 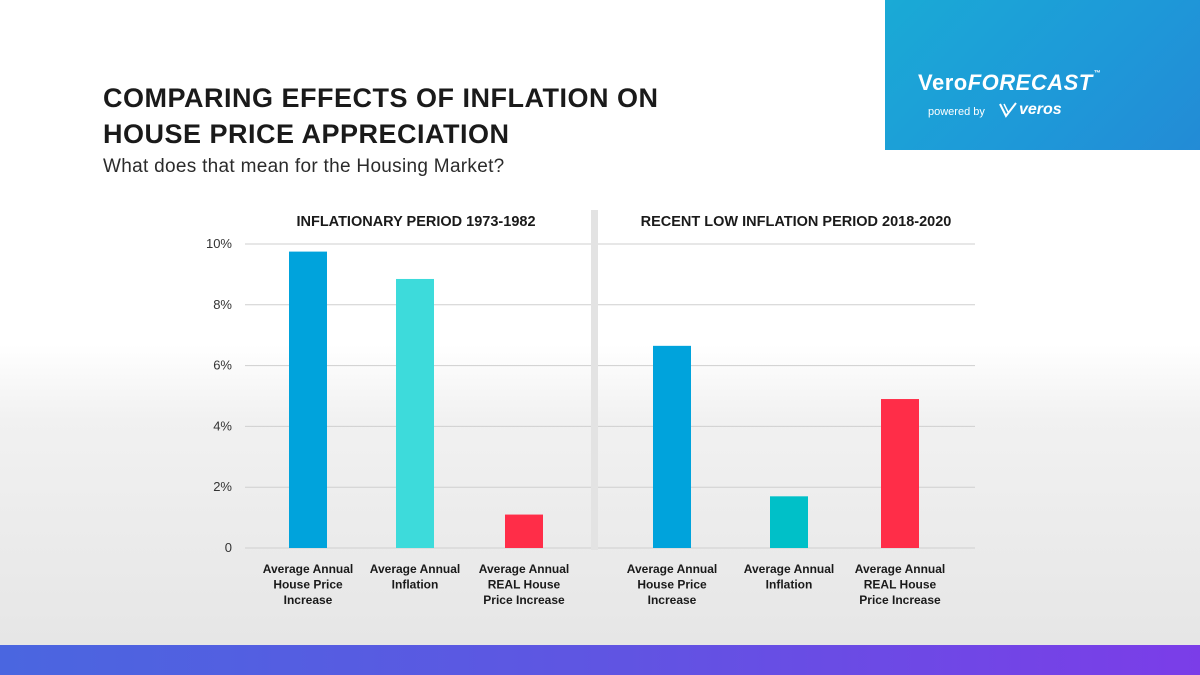 I want to click on bottom-gradient-bar, so click(x=600, y=660).